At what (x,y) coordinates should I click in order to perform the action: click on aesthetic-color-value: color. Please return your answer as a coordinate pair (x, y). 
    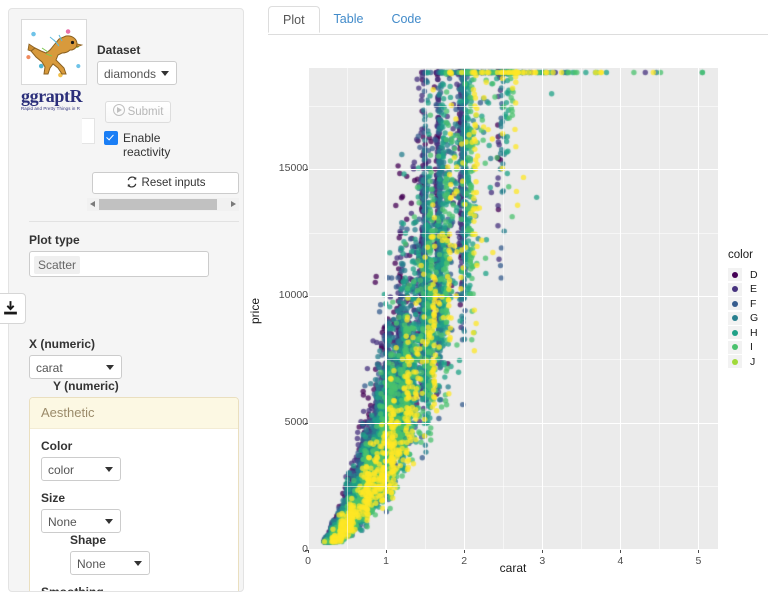
    Looking at the image, I should click on (61, 470).